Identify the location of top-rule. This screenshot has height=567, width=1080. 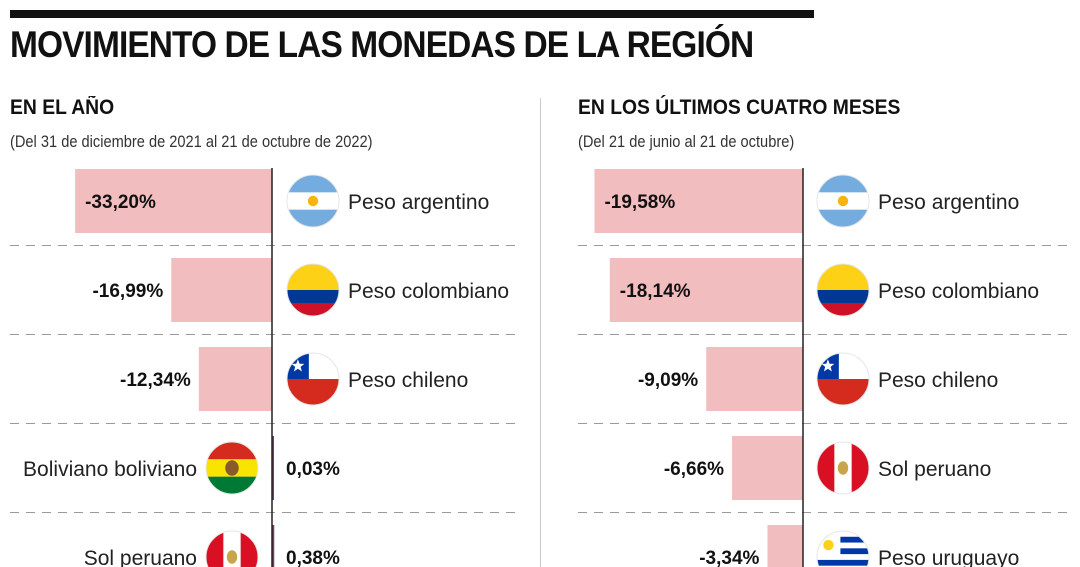
(412, 14).